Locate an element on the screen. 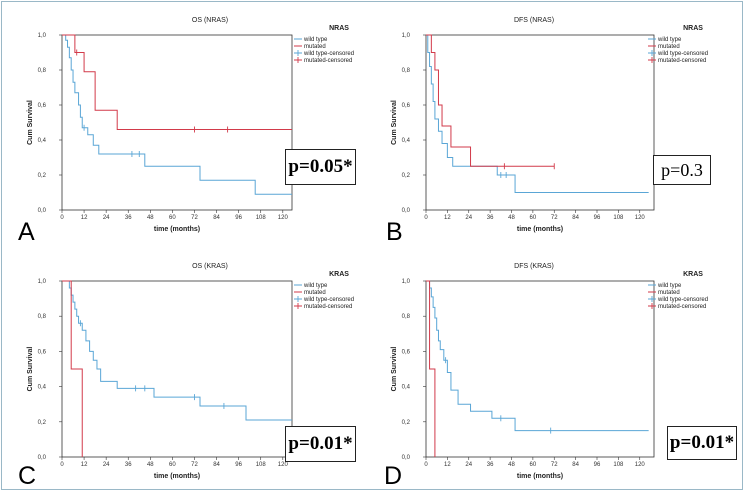 This screenshot has height=493, width=746. x-tick-label-d: 48 is located at coordinates (511, 465).